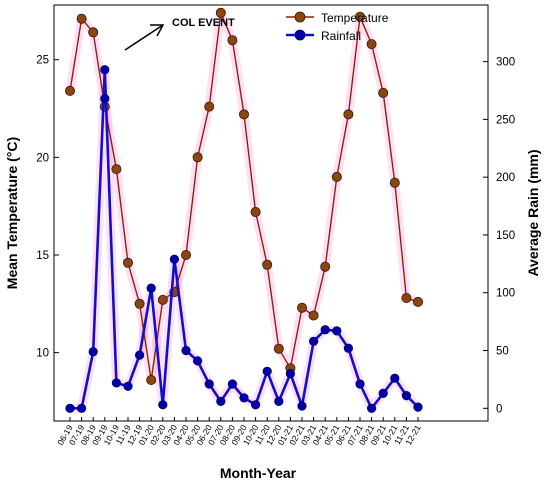 The height and width of the screenshot is (484, 550). What do you see at coordinates (300, 17) in the screenshot?
I see `legend-temperature-marker` at bounding box center [300, 17].